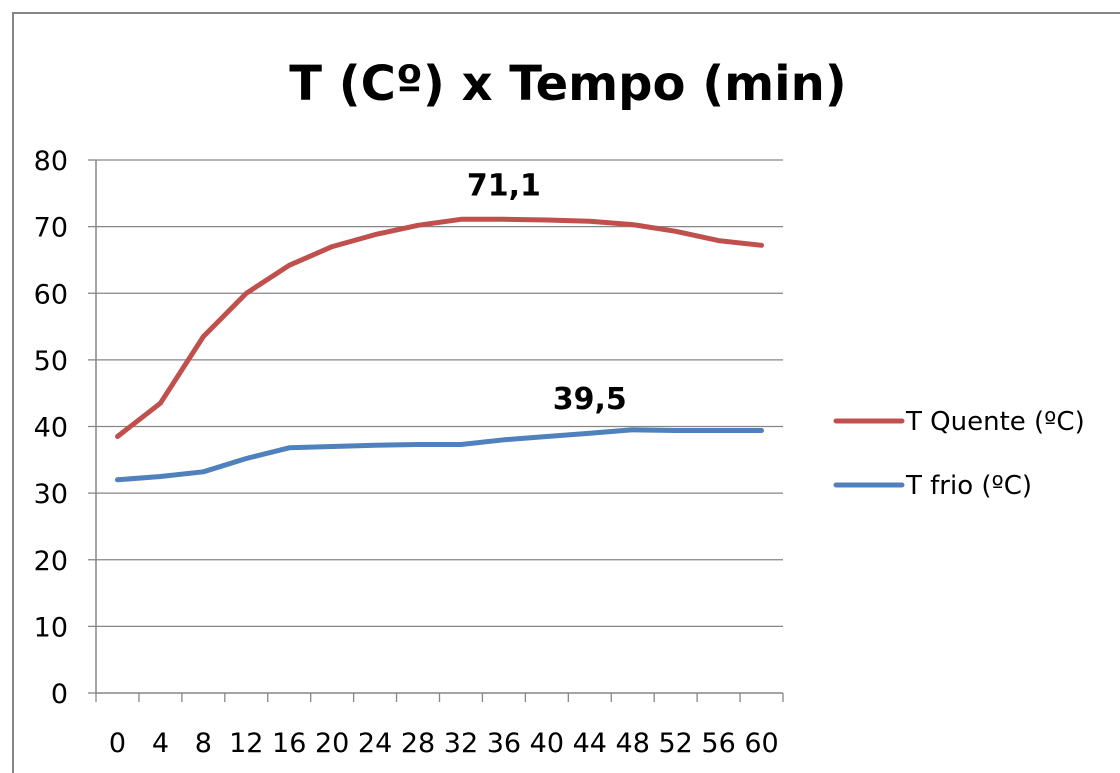  What do you see at coordinates (590, 743) in the screenshot?
I see `x-tick-label: 44` at bounding box center [590, 743].